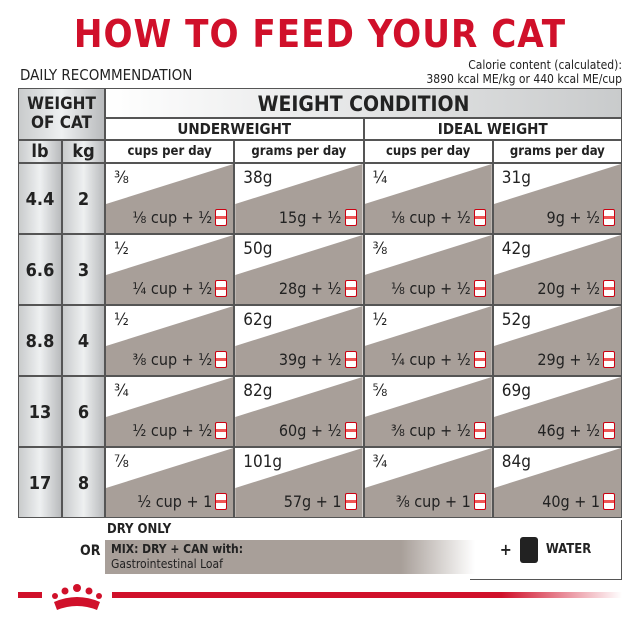 This screenshot has height=640, width=640. What do you see at coordinates (40, 269) in the screenshot?
I see `lb-cell: 6.6` at bounding box center [40, 269].